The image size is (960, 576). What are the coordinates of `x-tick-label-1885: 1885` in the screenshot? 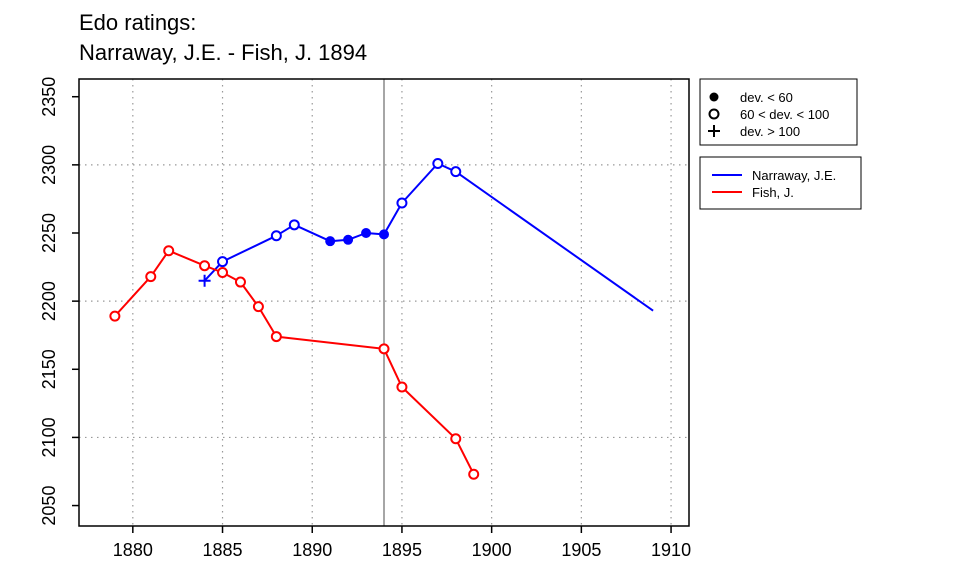 It's located at (223, 550).